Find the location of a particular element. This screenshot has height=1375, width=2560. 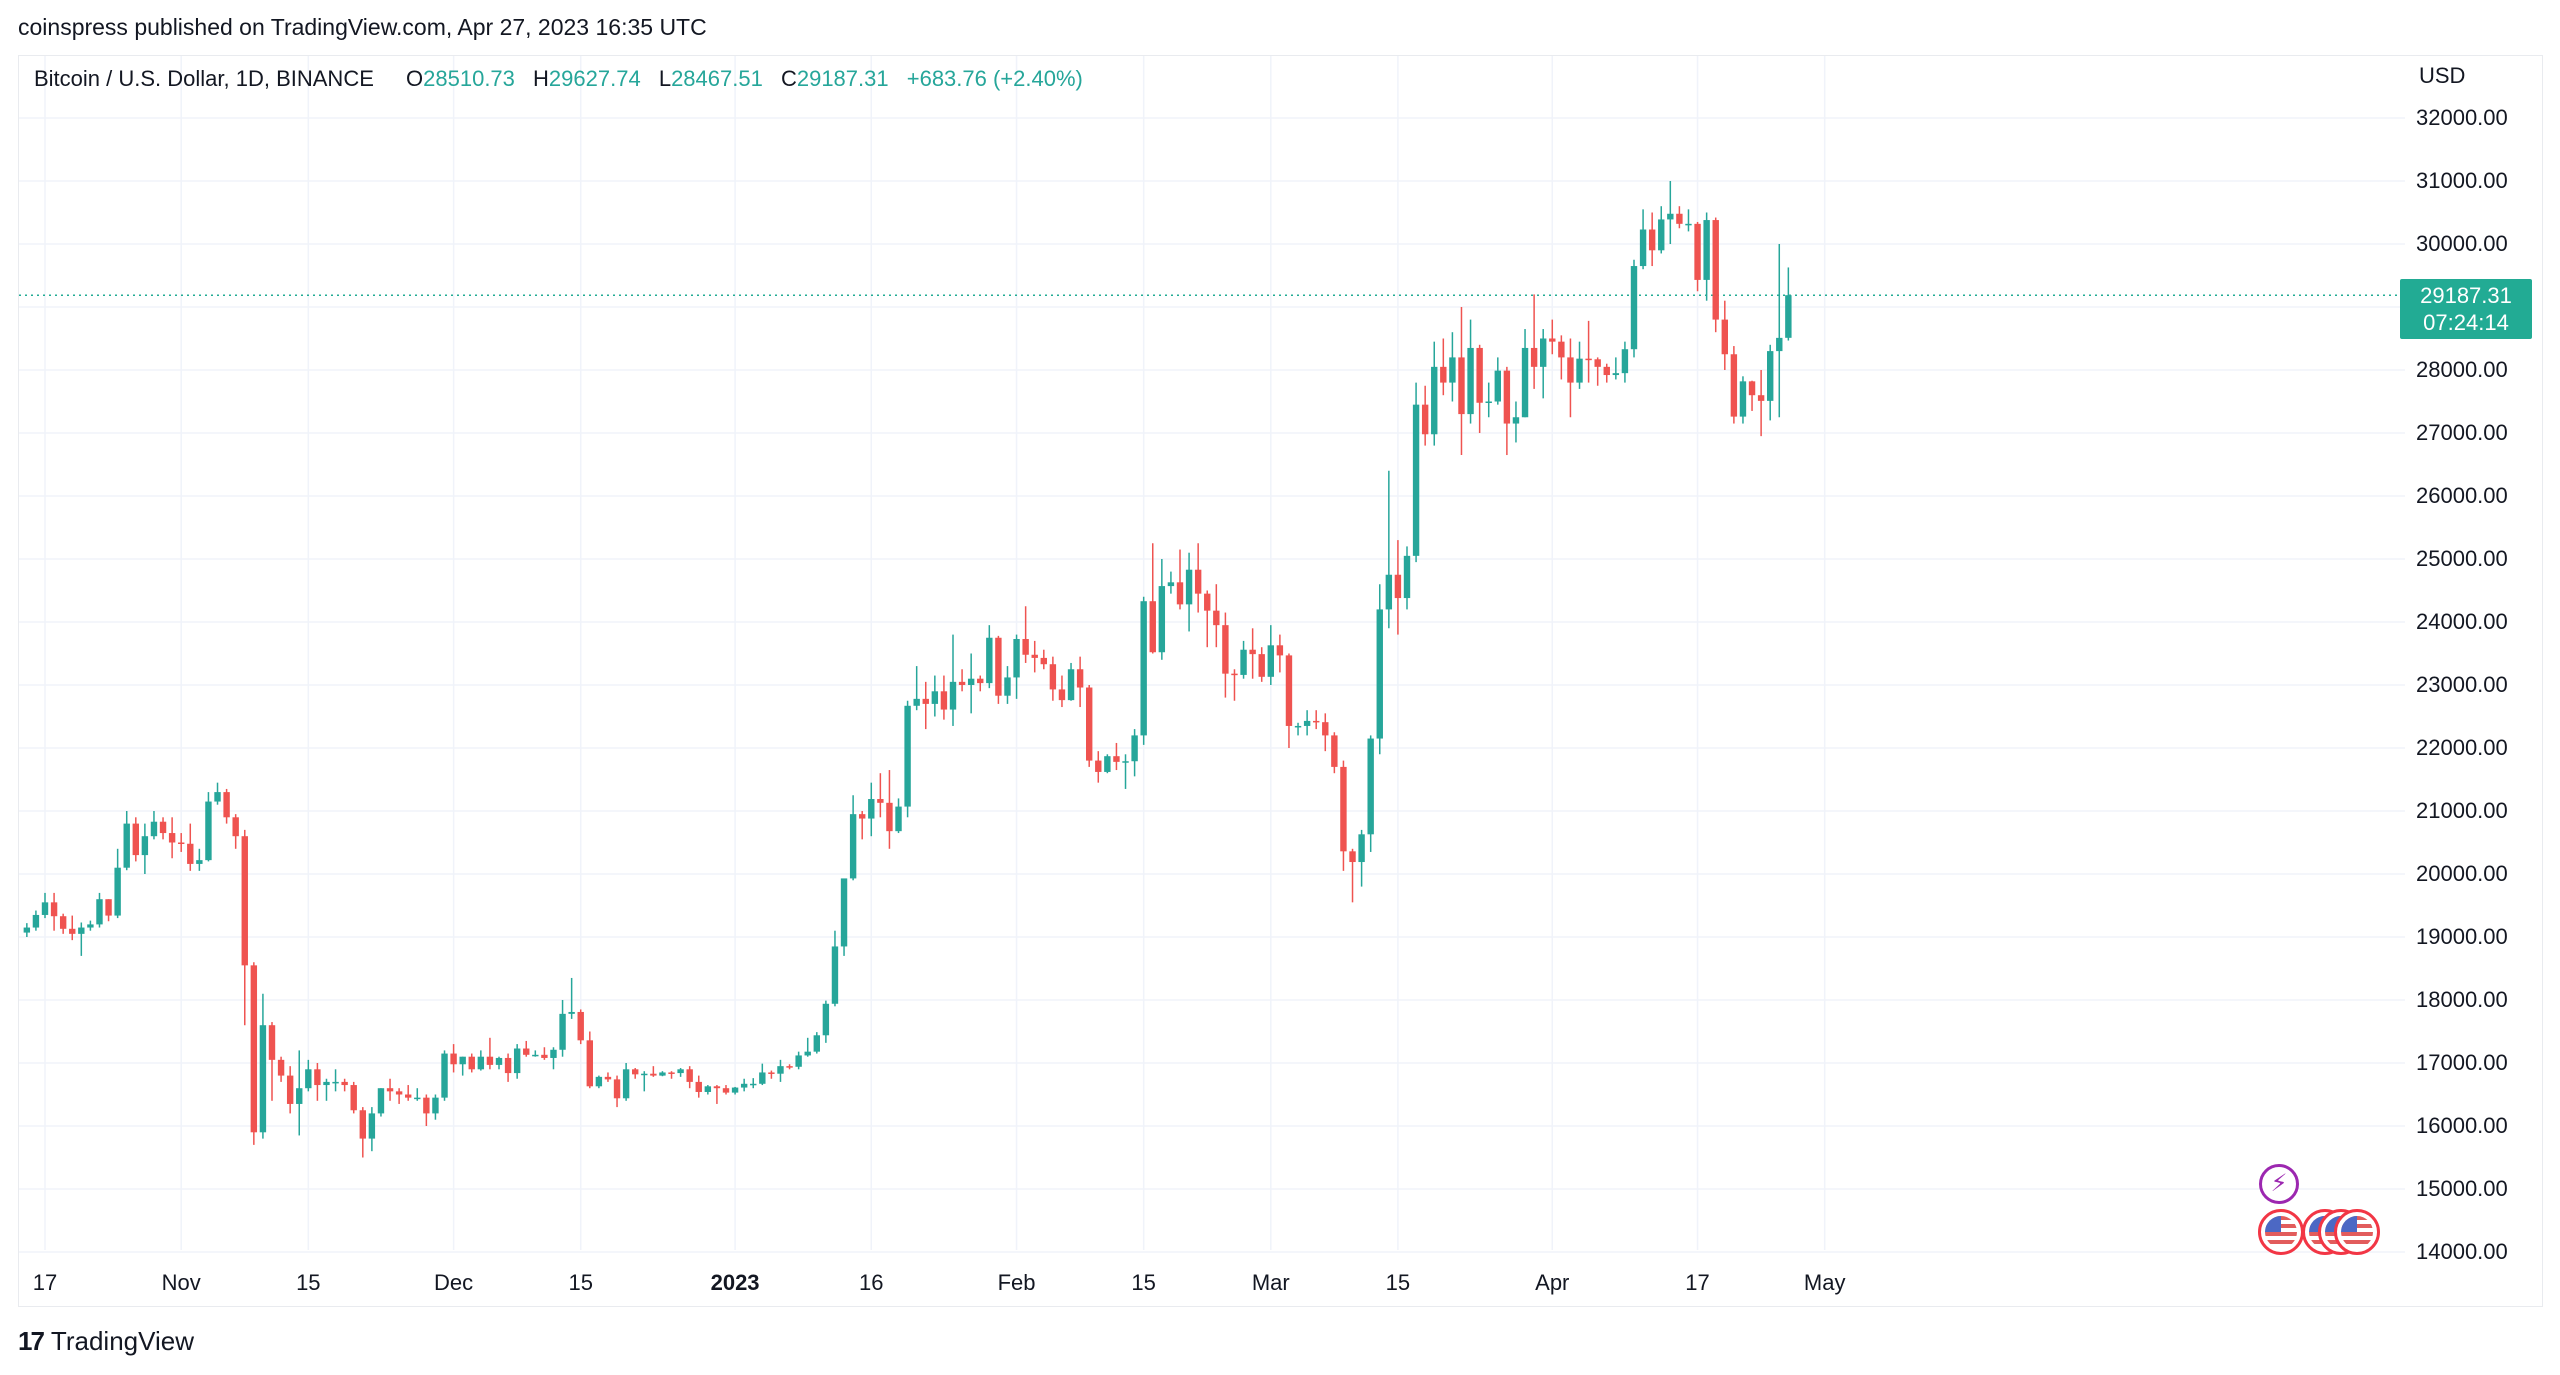

x-tick-label: 15 is located at coordinates (1398, 1282).